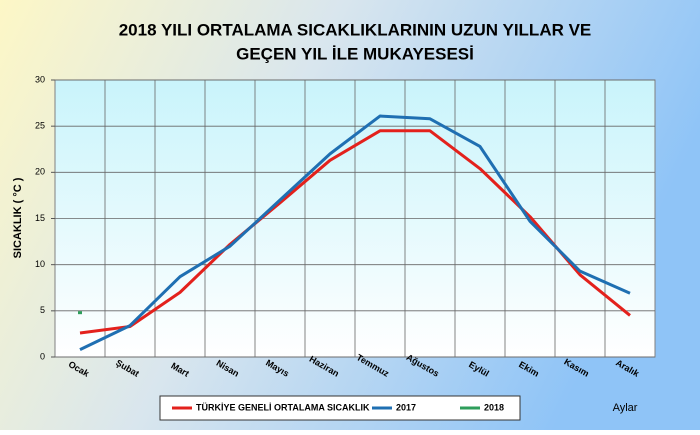 This screenshot has height=435, width=700. I want to click on y-tick-label: 25, so click(40, 126).